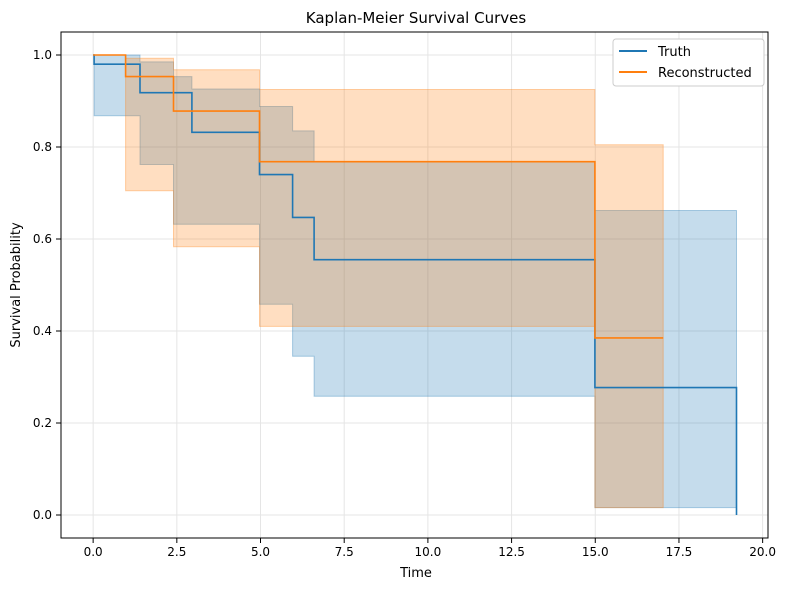 Image resolution: width=789 pixels, height=590 pixels. What do you see at coordinates (42, 423) in the screenshot?
I see `y-tick-label: 0.2` at bounding box center [42, 423].